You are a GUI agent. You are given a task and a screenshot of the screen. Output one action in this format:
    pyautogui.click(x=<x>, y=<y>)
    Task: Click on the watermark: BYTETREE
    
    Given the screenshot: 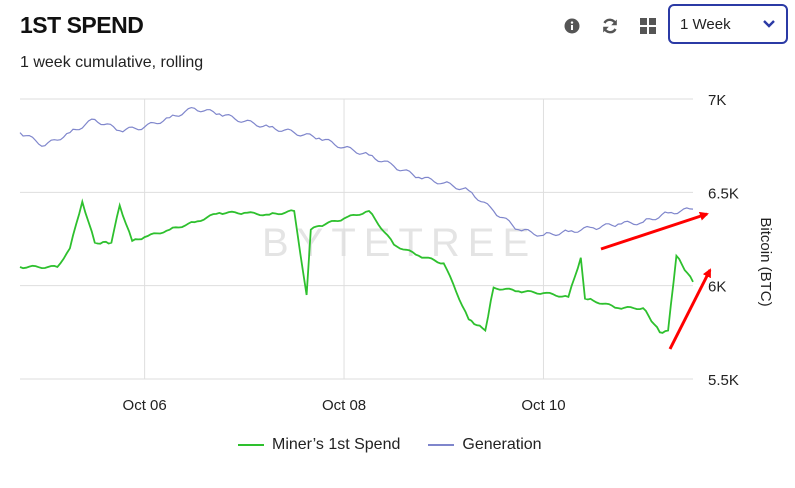 What is the action you would take?
    pyautogui.click(x=399, y=243)
    